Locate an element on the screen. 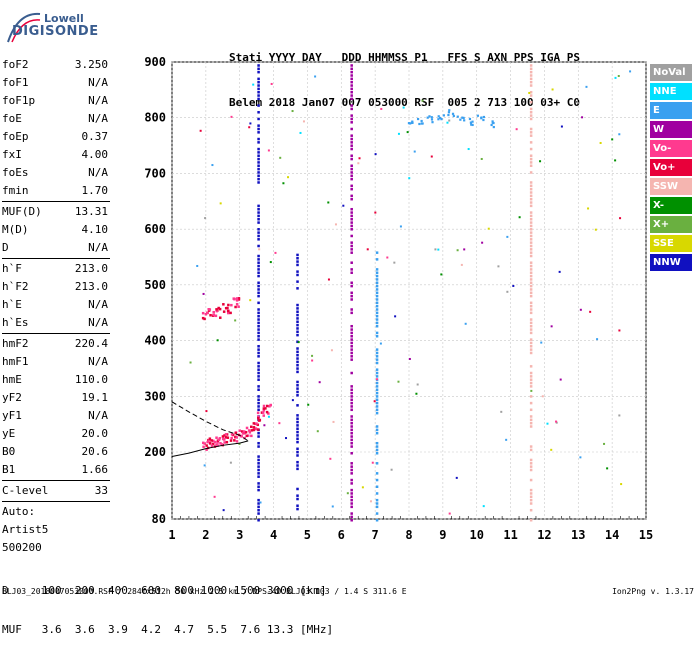 This screenshot has height=649, width=700. param-row: M(D) 4.10 is located at coordinates (56, 230).